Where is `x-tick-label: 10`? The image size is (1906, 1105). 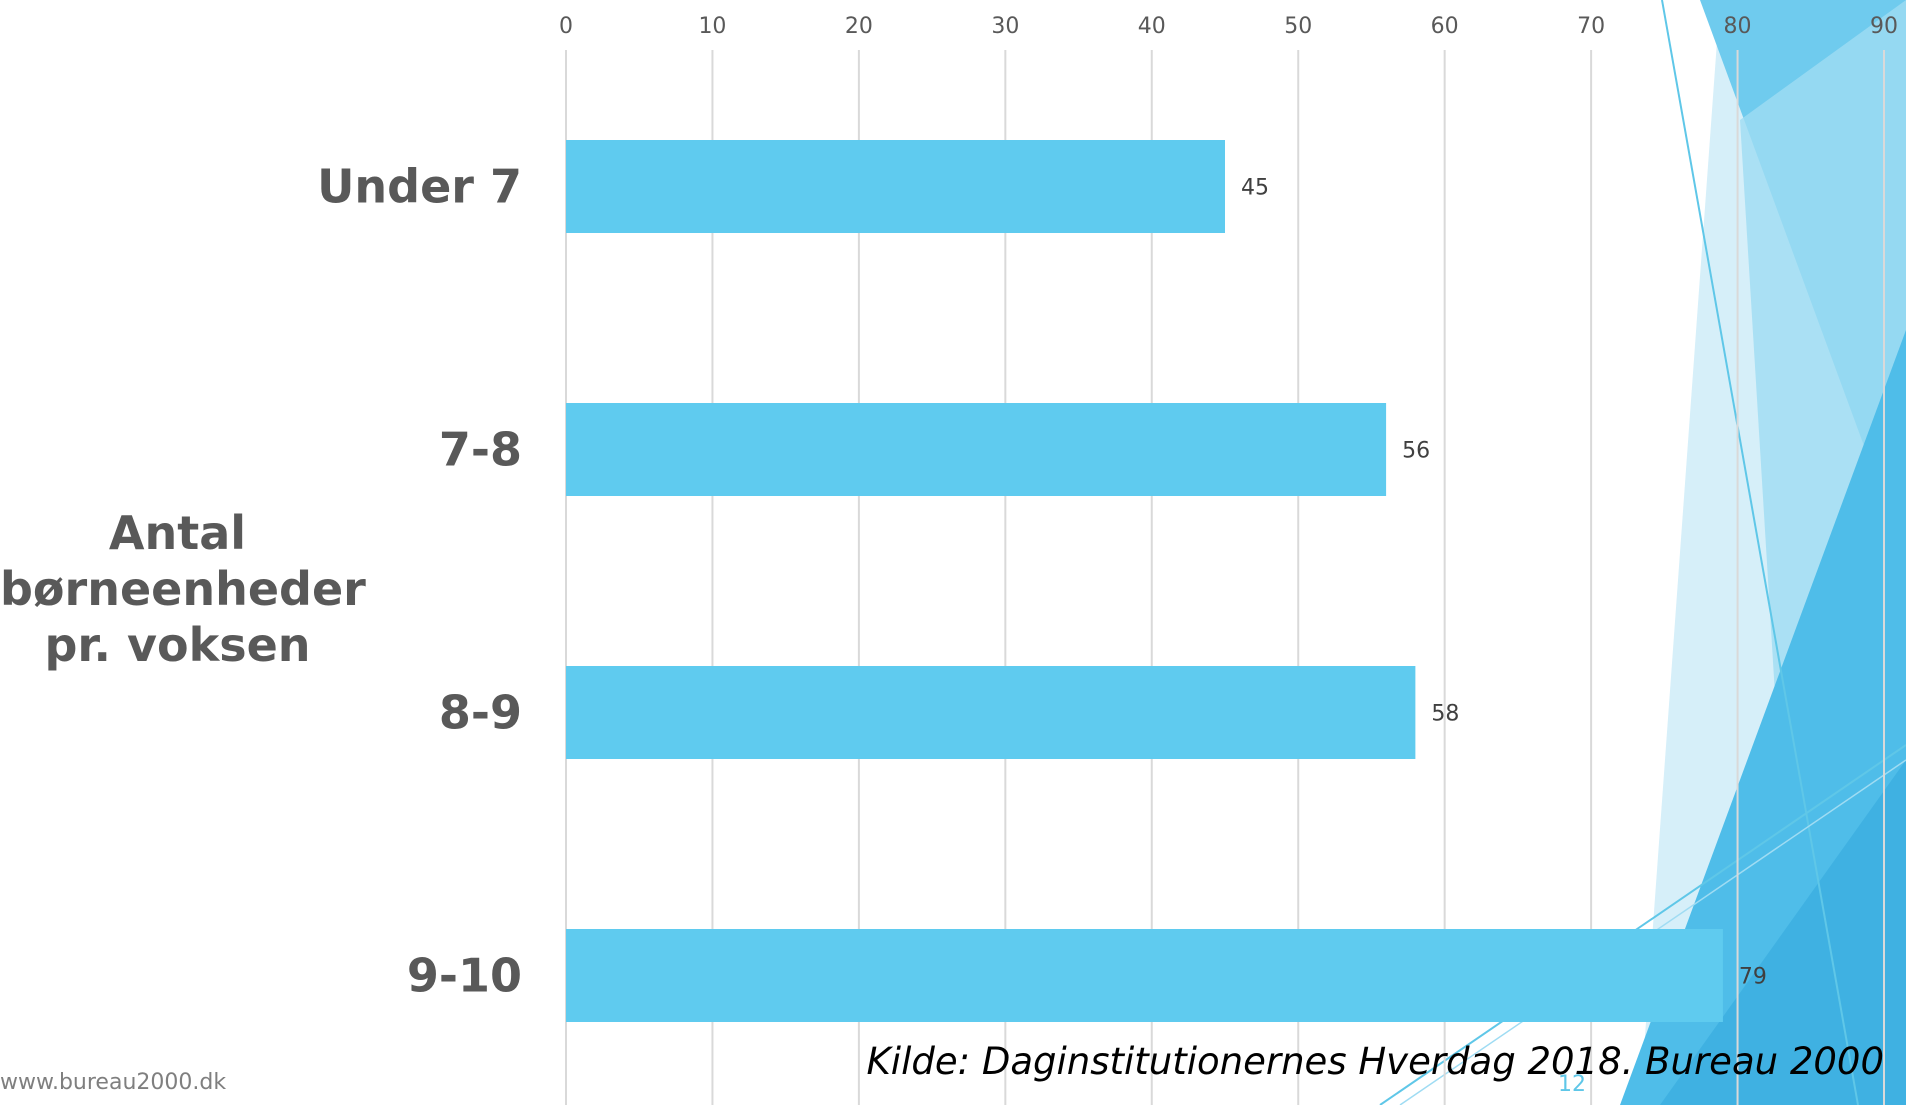 x-tick-label: 10 is located at coordinates (712, 26).